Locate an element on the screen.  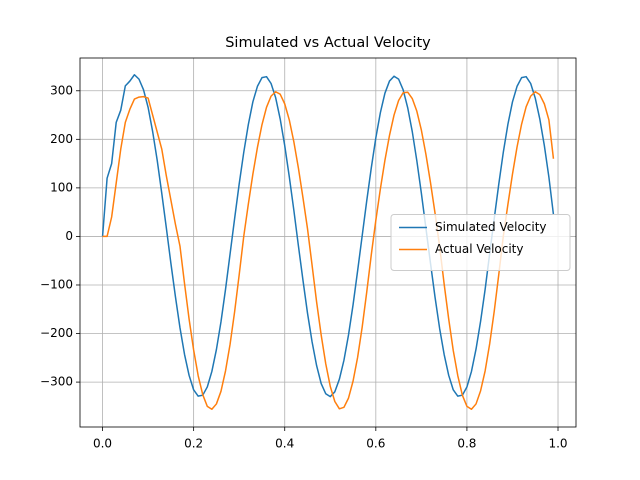
x-tick-label: 0.2 is located at coordinates (193, 444).